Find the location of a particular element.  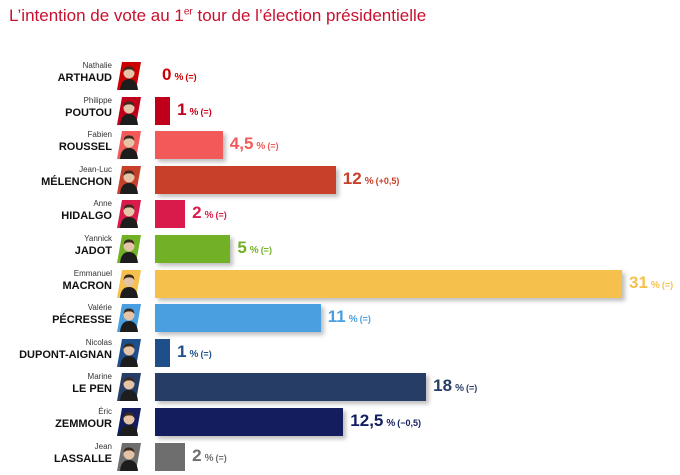

data-label: 5% (=) is located at coordinates (254, 248).